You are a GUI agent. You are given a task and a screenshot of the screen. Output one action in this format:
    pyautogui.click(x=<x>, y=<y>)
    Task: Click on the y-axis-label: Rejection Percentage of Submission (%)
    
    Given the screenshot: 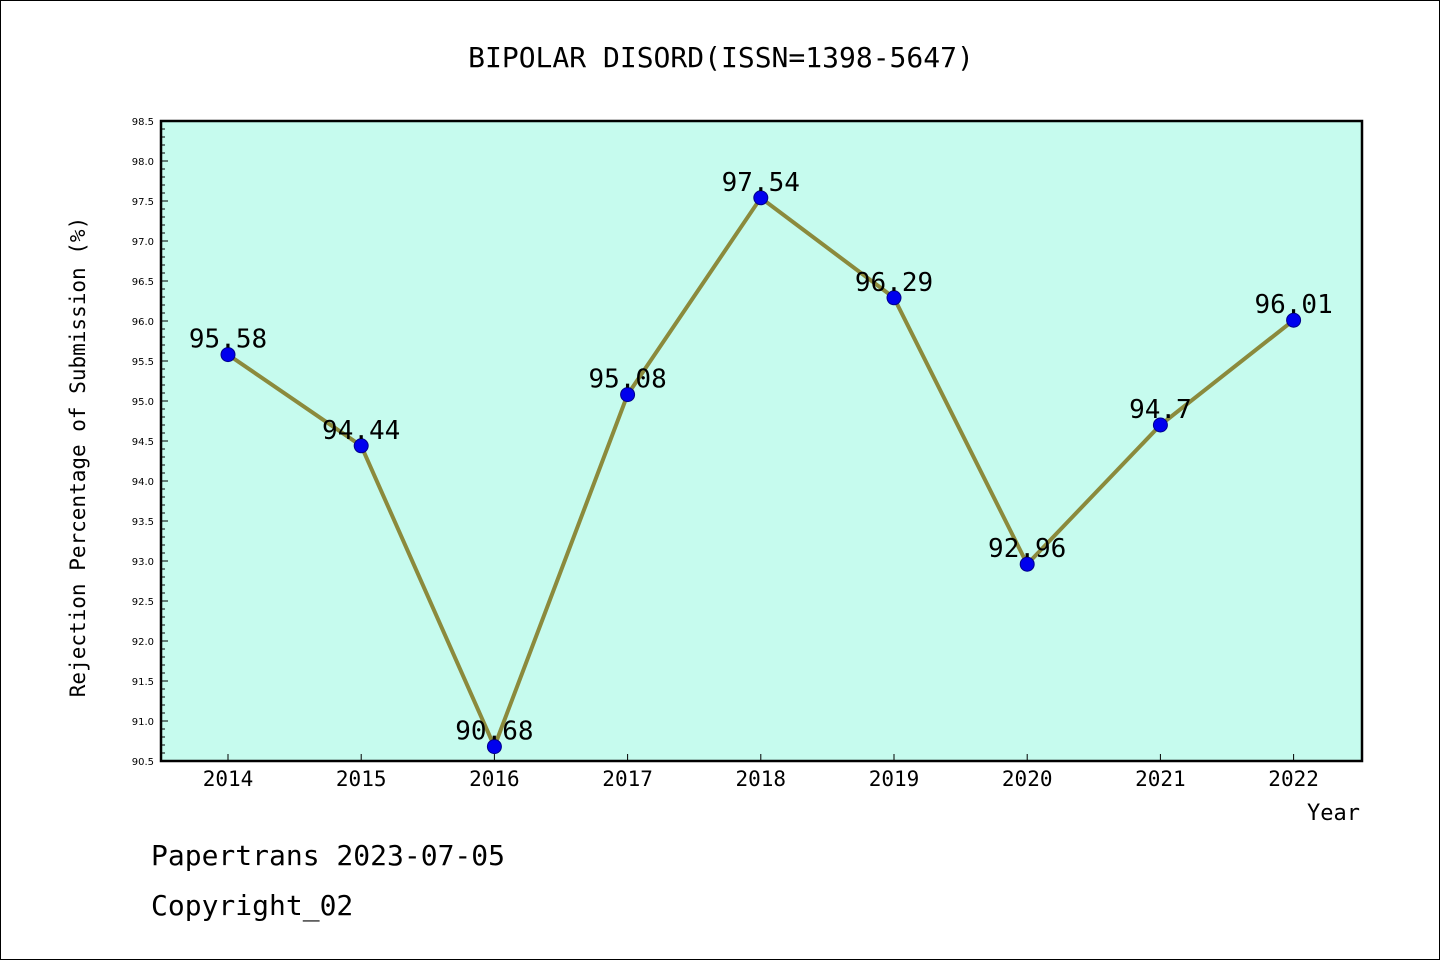 What is the action you would take?
    pyautogui.click(x=78, y=457)
    